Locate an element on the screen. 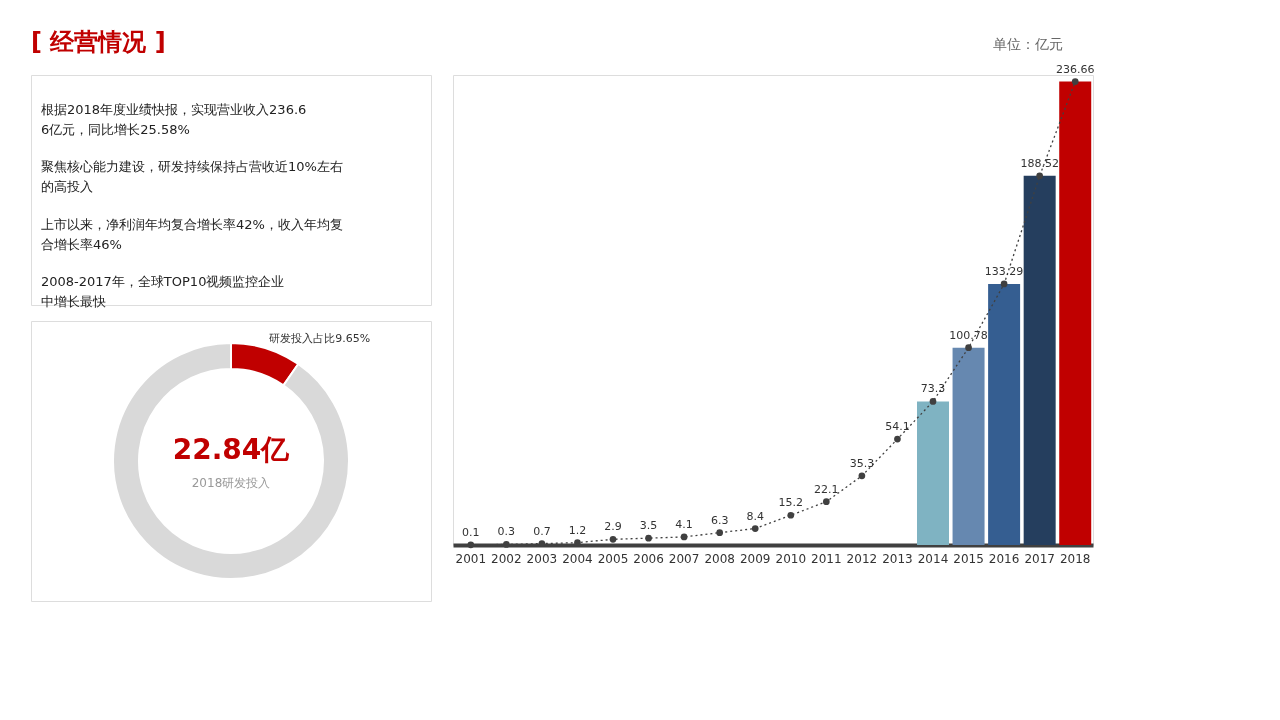 The height and width of the screenshot is (720, 1280). x-tick-label: 2012 is located at coordinates (862, 558).